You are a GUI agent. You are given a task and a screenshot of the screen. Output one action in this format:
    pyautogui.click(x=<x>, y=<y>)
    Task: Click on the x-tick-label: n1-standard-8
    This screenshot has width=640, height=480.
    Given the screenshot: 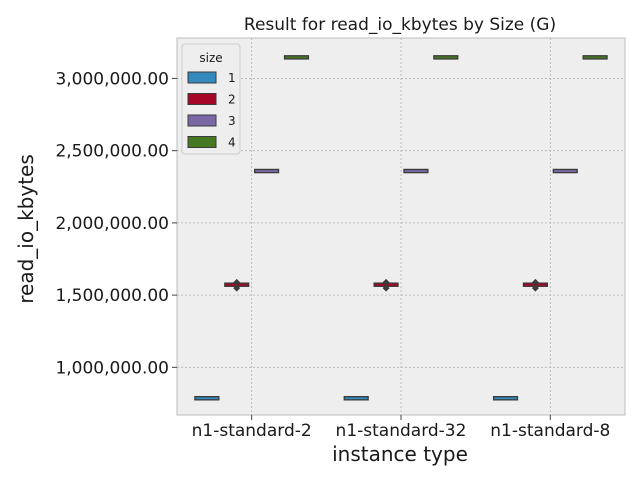 What is the action you would take?
    pyautogui.click(x=550, y=431)
    